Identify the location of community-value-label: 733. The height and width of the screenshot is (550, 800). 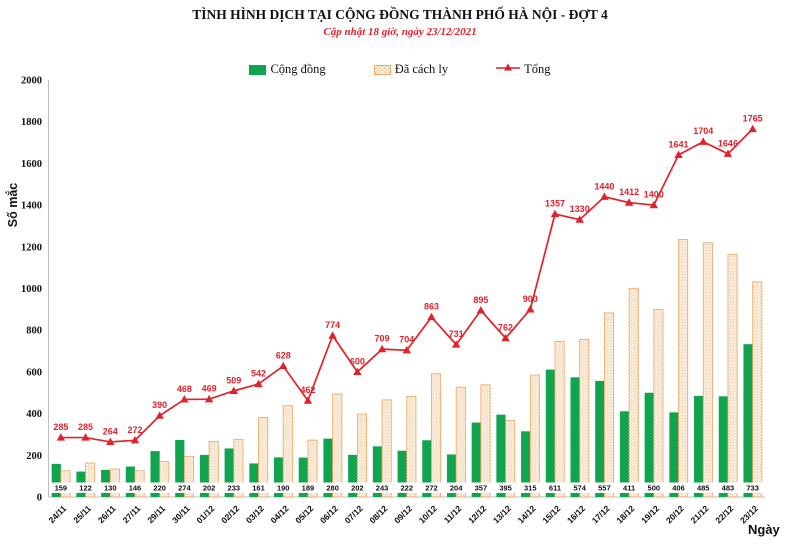
(752, 488).